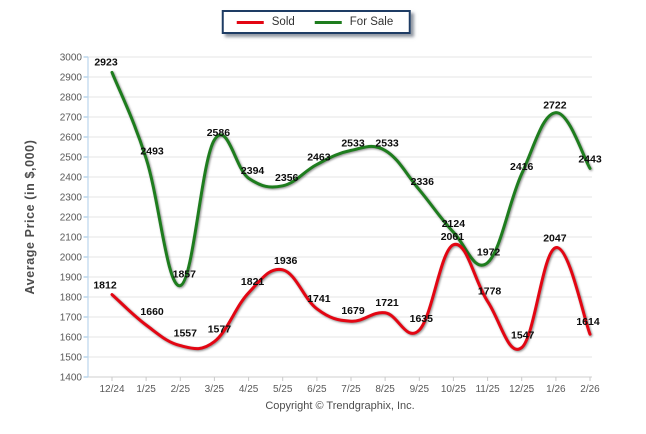 This screenshot has height=434, width=646. What do you see at coordinates (71, 78) in the screenshot?
I see `y-tick-label: 2900` at bounding box center [71, 78].